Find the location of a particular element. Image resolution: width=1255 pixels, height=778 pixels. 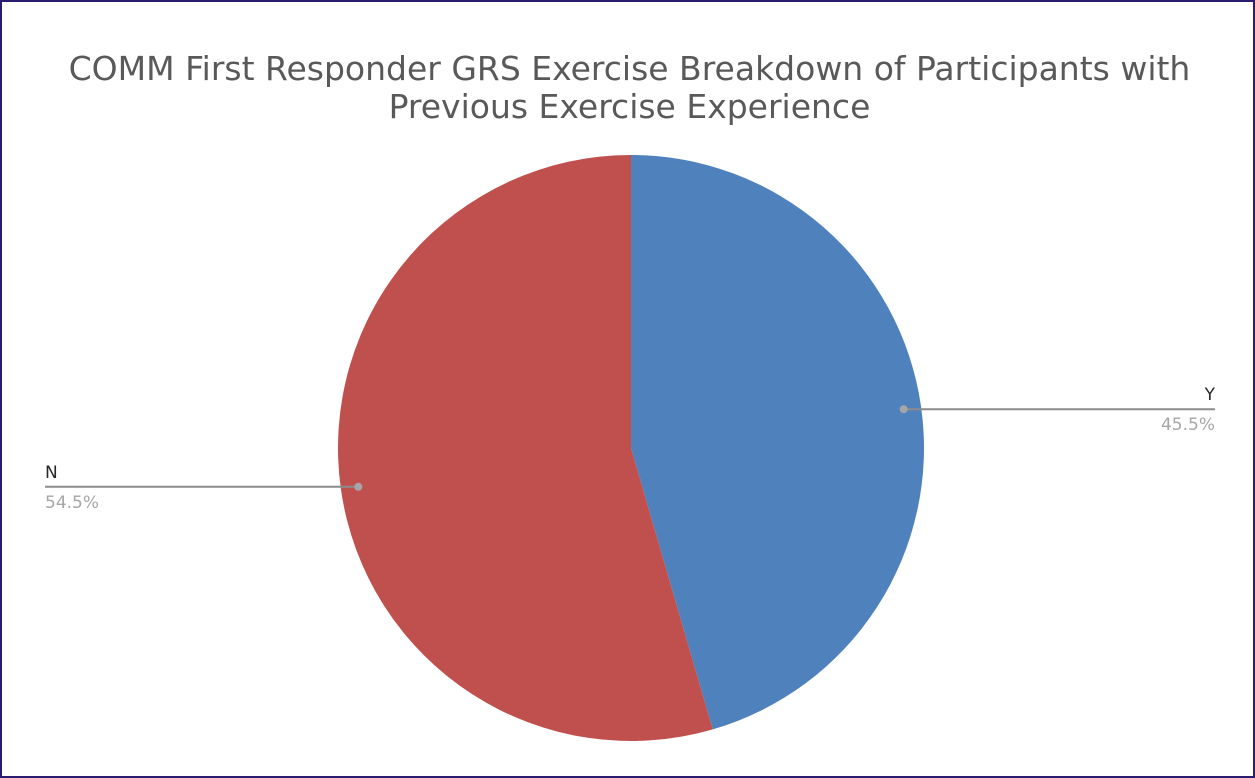

category-label: N is located at coordinates (51, 473).